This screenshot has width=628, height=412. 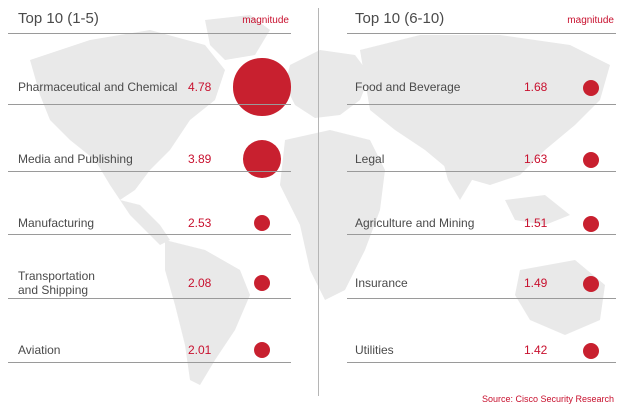 I want to click on left-magnitude-label: magnitude, so click(x=265, y=20).